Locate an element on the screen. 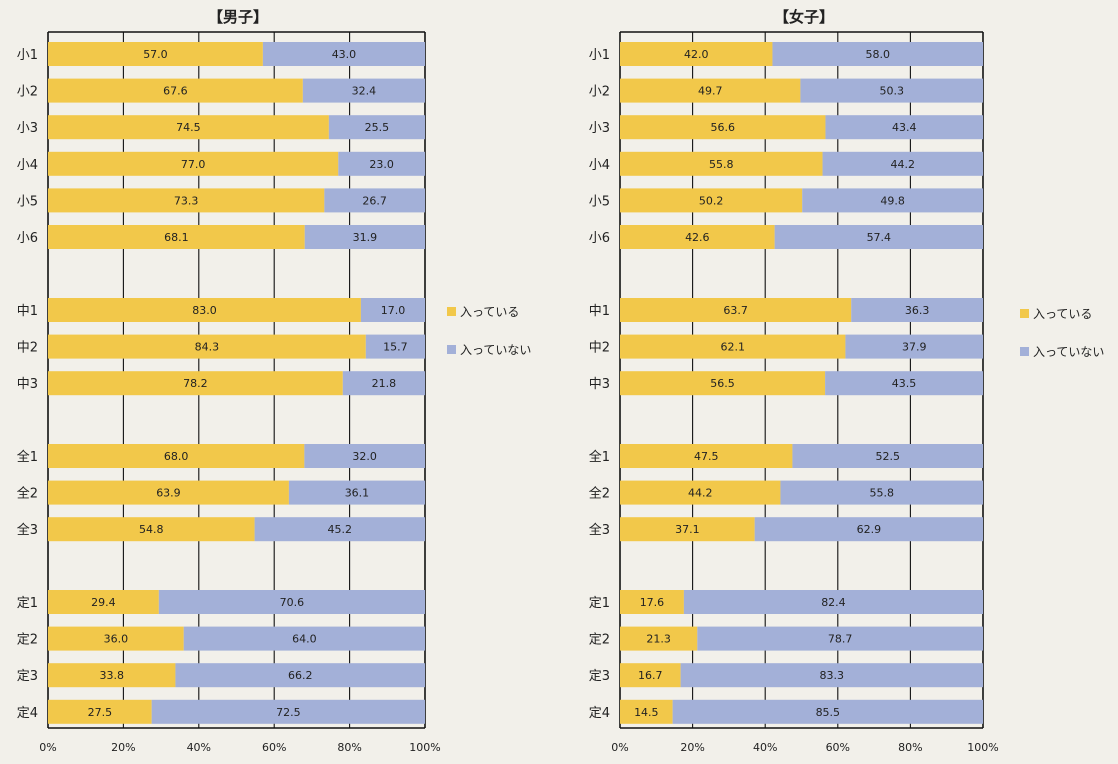 The height and width of the screenshot is (764, 1118). boys-value-label-out: 70.6 is located at coordinates (292, 602).